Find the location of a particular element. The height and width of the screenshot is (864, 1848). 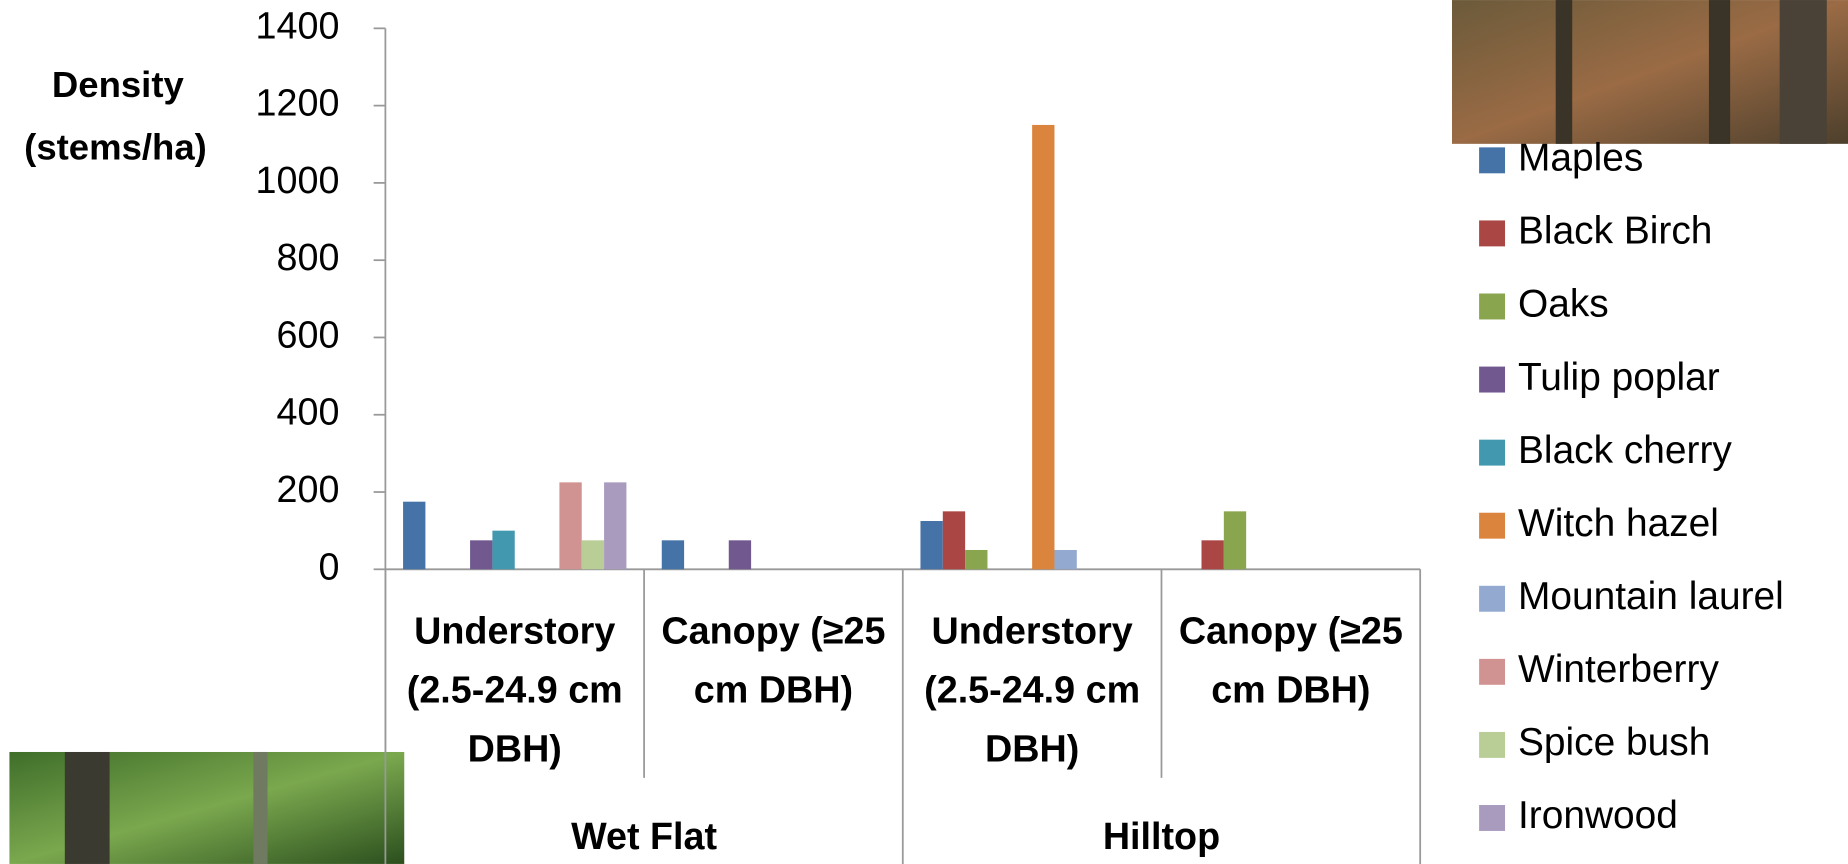

legend-label: Witch hazel is located at coordinates (1618, 523).